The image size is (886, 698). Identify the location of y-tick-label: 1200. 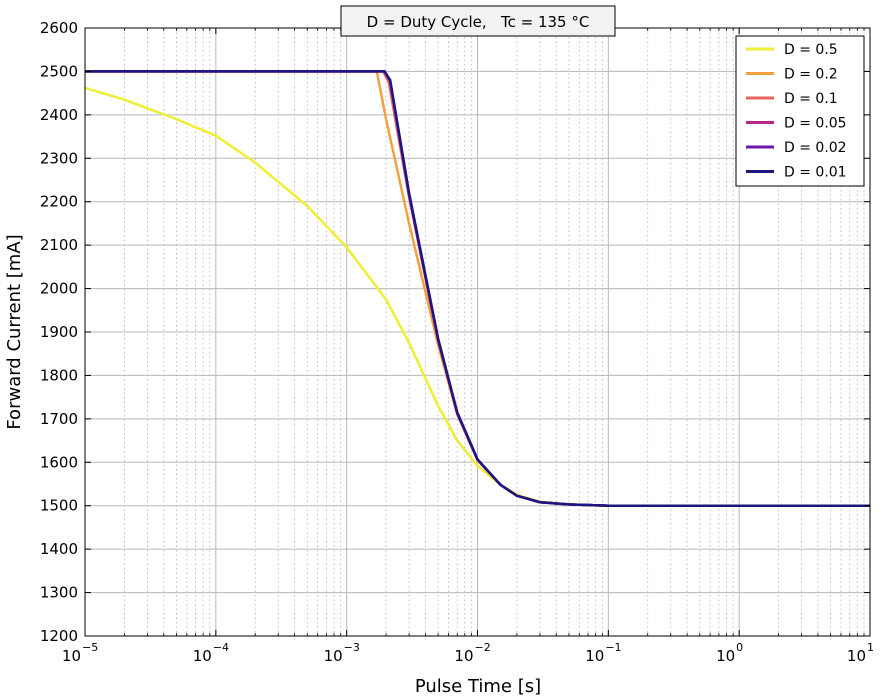
(59, 636).